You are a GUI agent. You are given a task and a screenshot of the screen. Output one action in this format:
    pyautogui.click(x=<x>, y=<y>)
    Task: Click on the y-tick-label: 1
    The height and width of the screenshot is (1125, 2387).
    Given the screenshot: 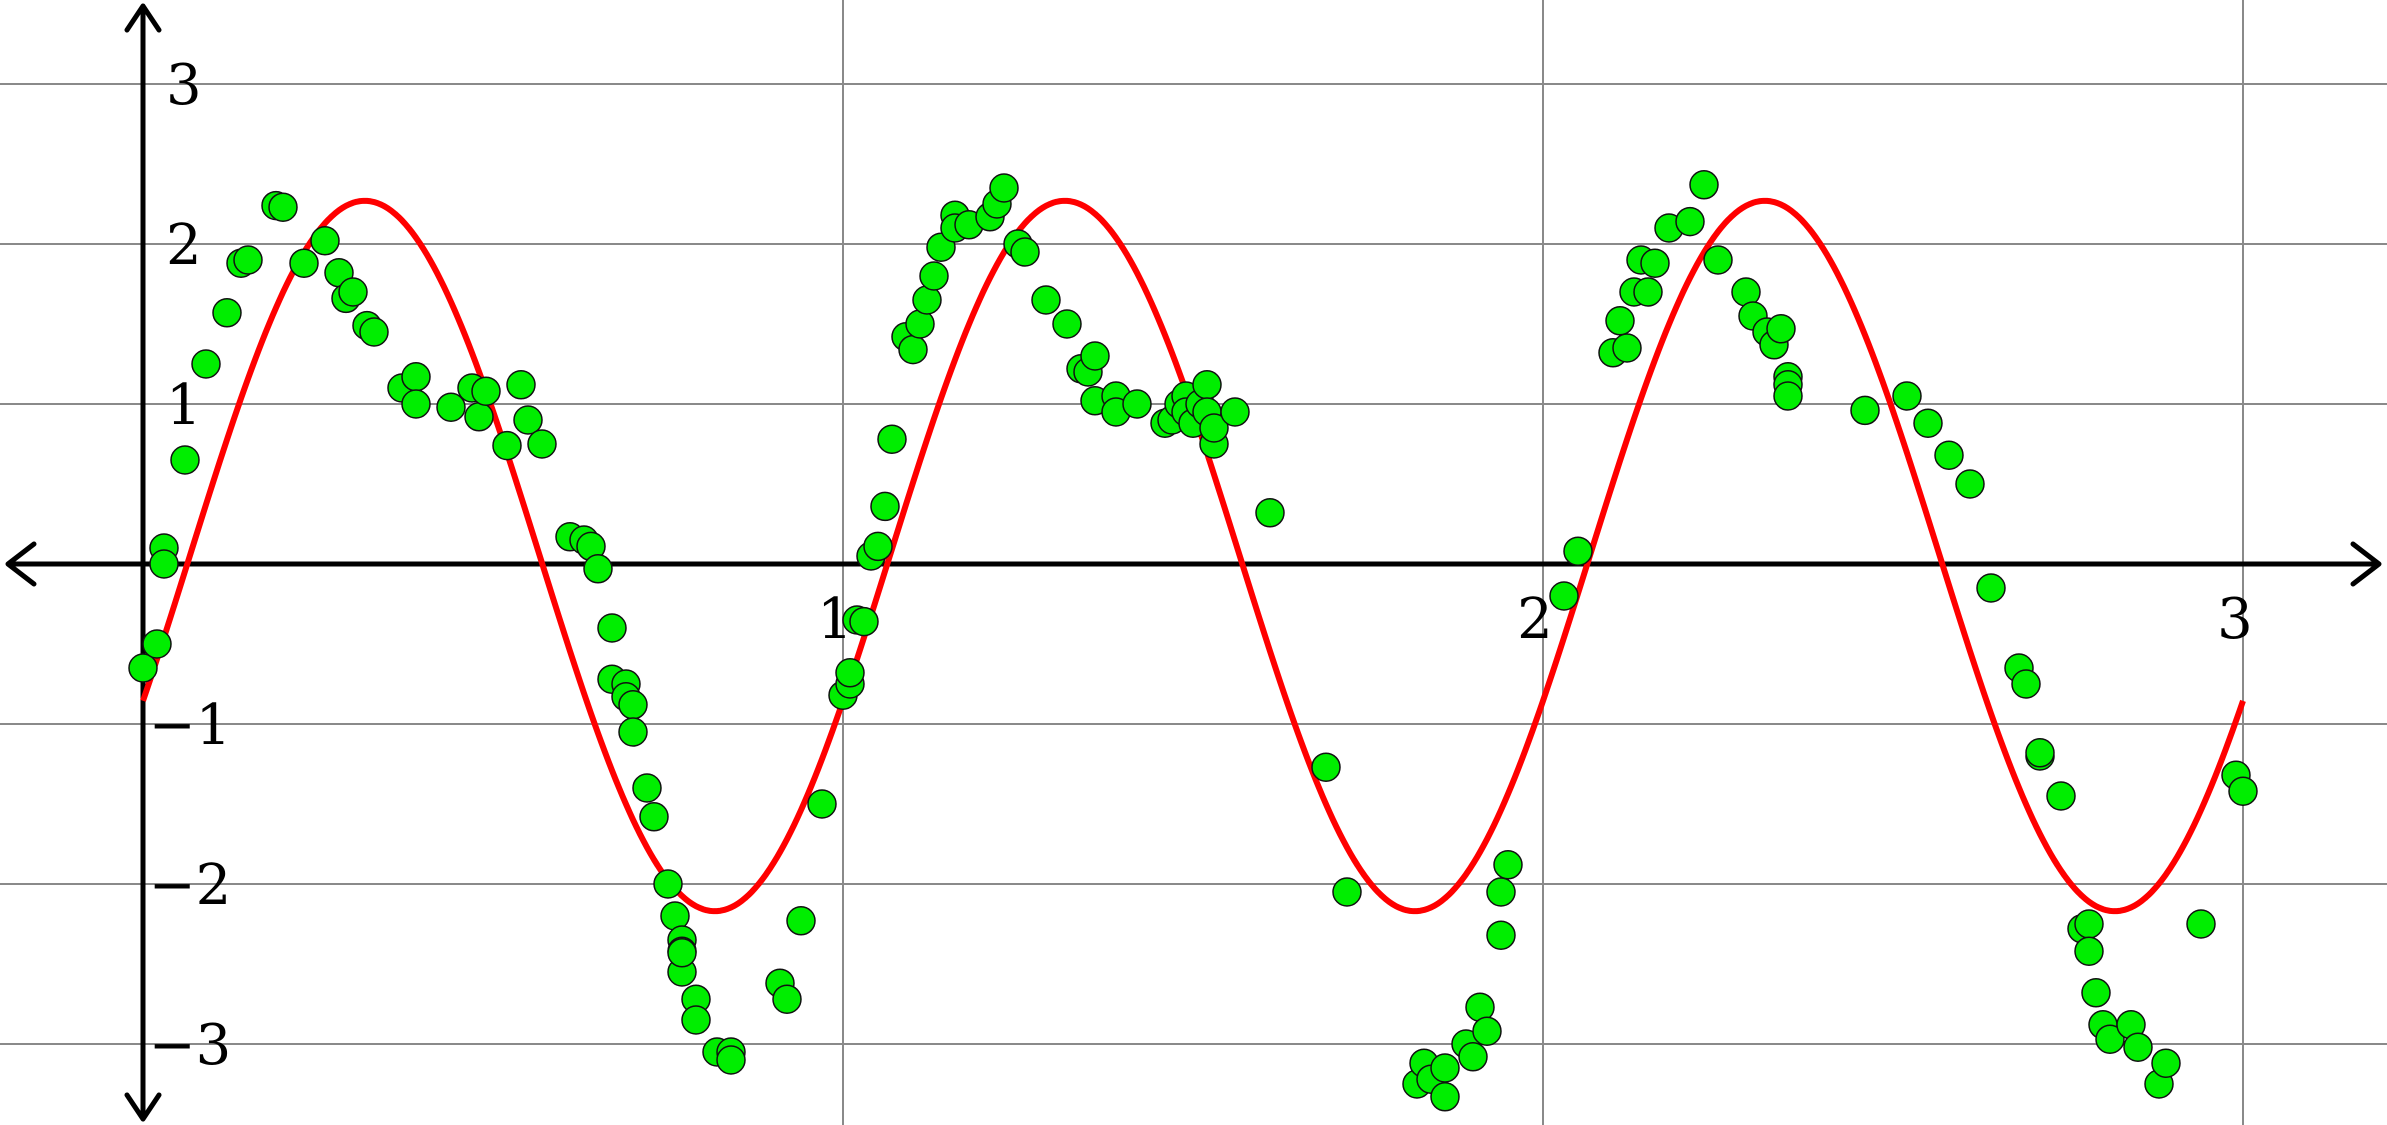 What is the action you would take?
    pyautogui.click(x=184, y=405)
    